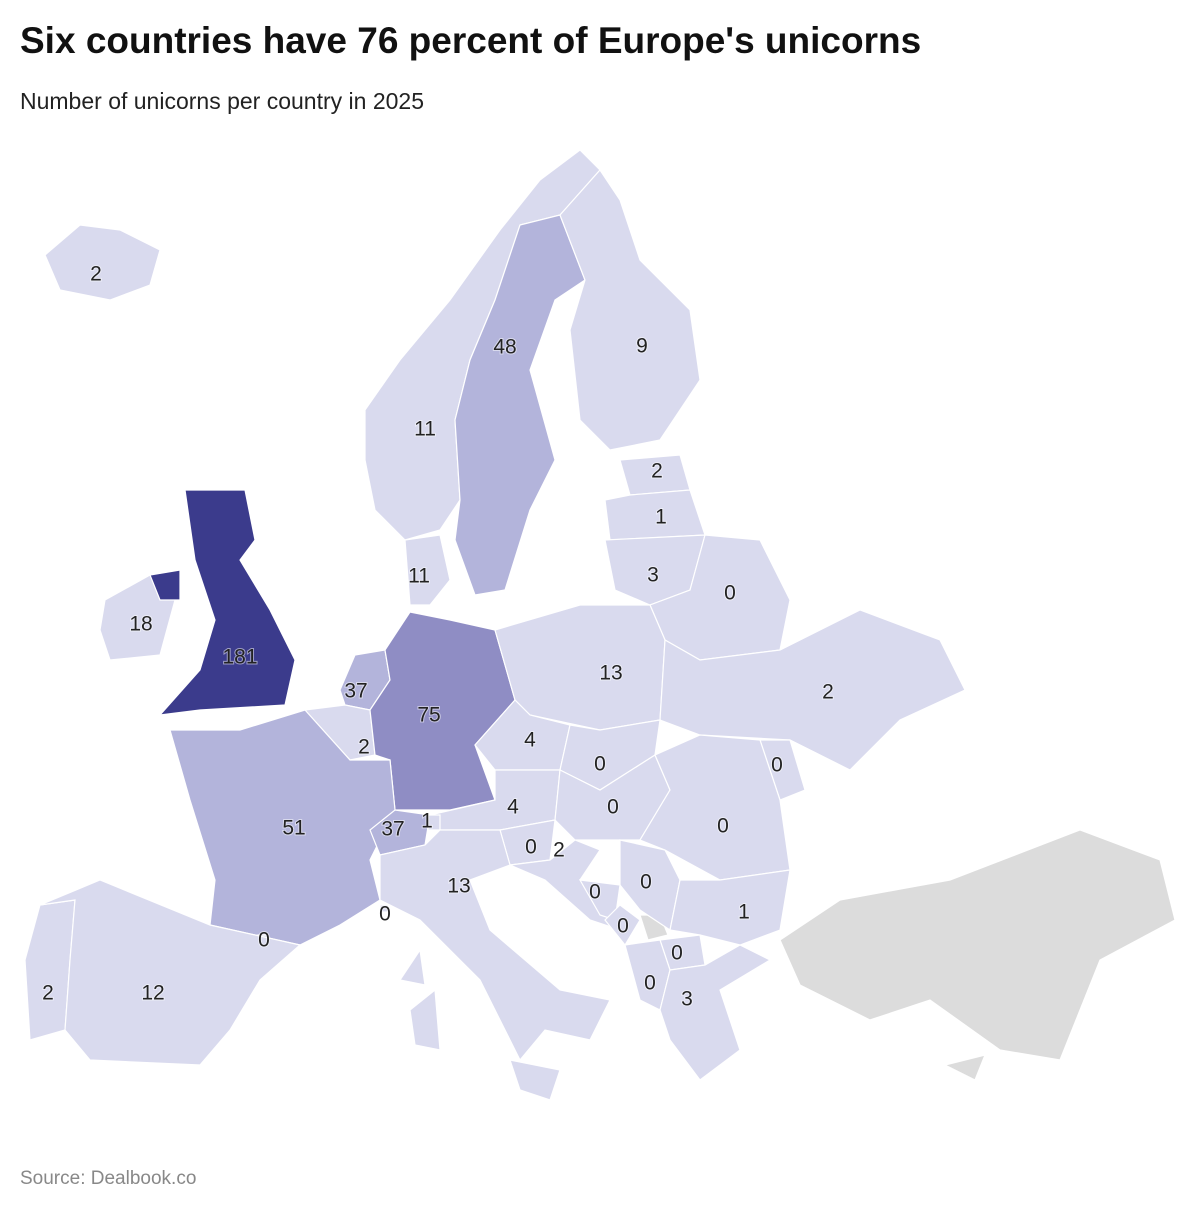 The image size is (1200, 1213). Describe the element at coordinates (96, 274) in the screenshot. I see `value-label-iceland: 2` at that location.